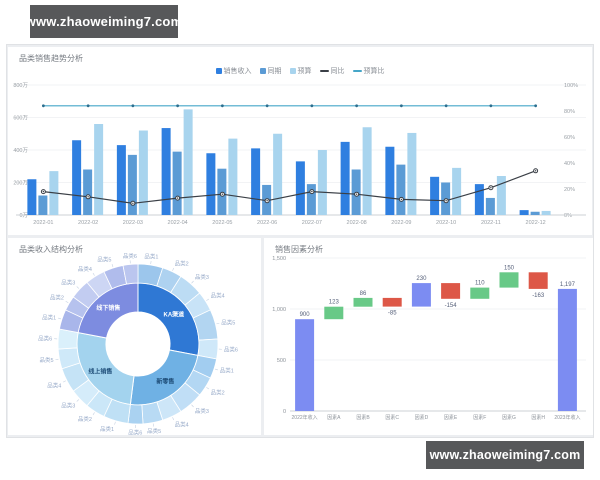 The height and width of the screenshot is (480, 600). I want to click on legend-item-销售收入: 销售收入, so click(233, 71).